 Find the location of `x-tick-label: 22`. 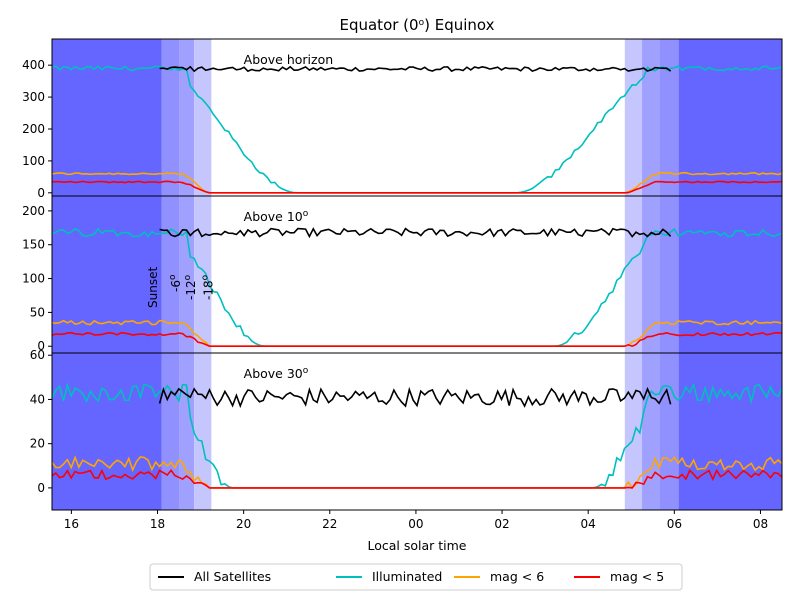

x-tick-label: 22 is located at coordinates (329, 524).